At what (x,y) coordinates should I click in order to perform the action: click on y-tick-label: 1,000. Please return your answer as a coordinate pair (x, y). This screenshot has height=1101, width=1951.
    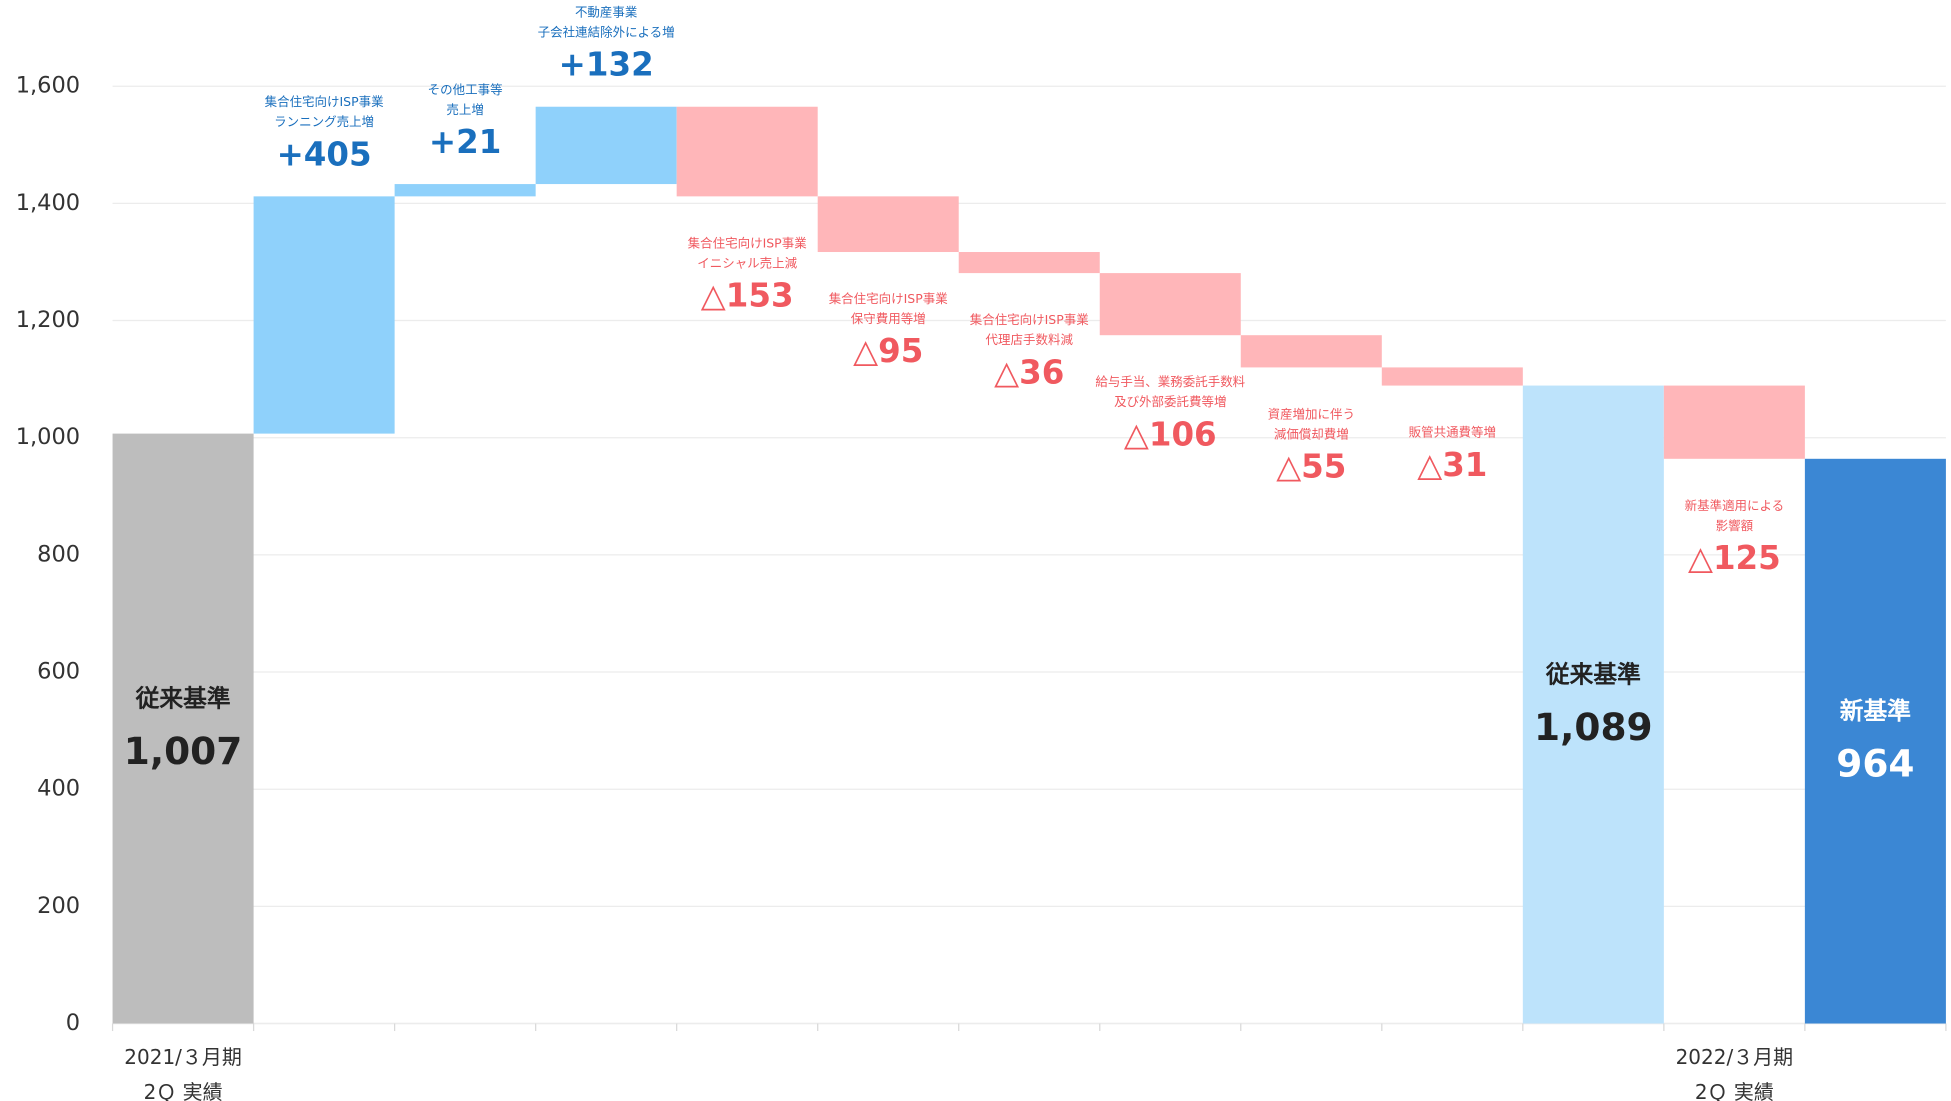
    Looking at the image, I should click on (48, 437).